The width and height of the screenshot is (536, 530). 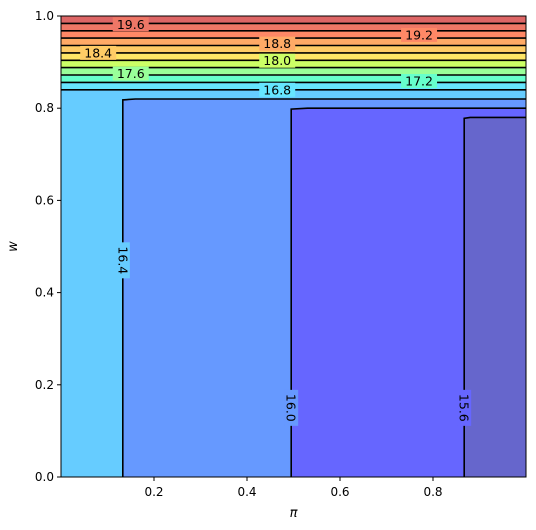 I want to click on contour-label-bg-16.8, so click(x=277, y=89).